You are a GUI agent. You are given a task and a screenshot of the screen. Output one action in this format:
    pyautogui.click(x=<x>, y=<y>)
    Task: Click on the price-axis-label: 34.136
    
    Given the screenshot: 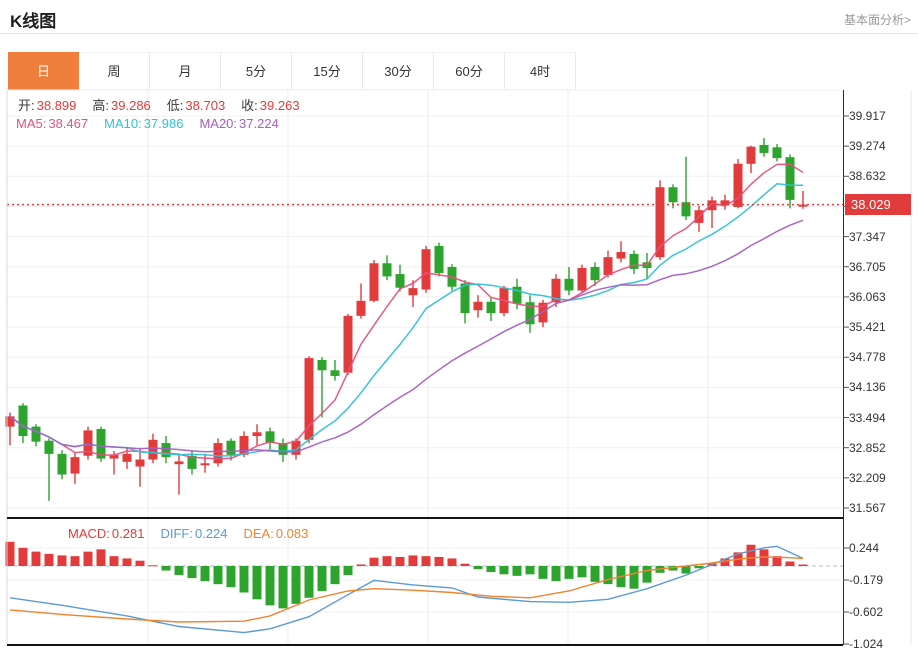 What is the action you would take?
    pyautogui.click(x=867, y=387)
    